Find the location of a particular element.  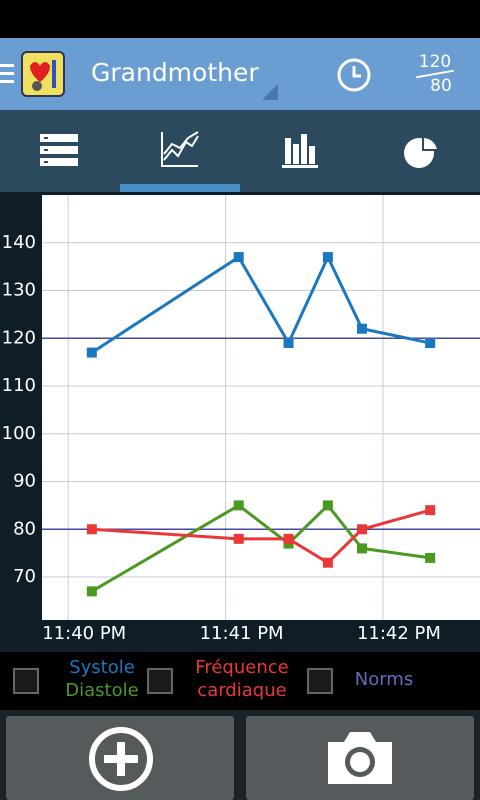

tab-bar is located at coordinates (240, 151).